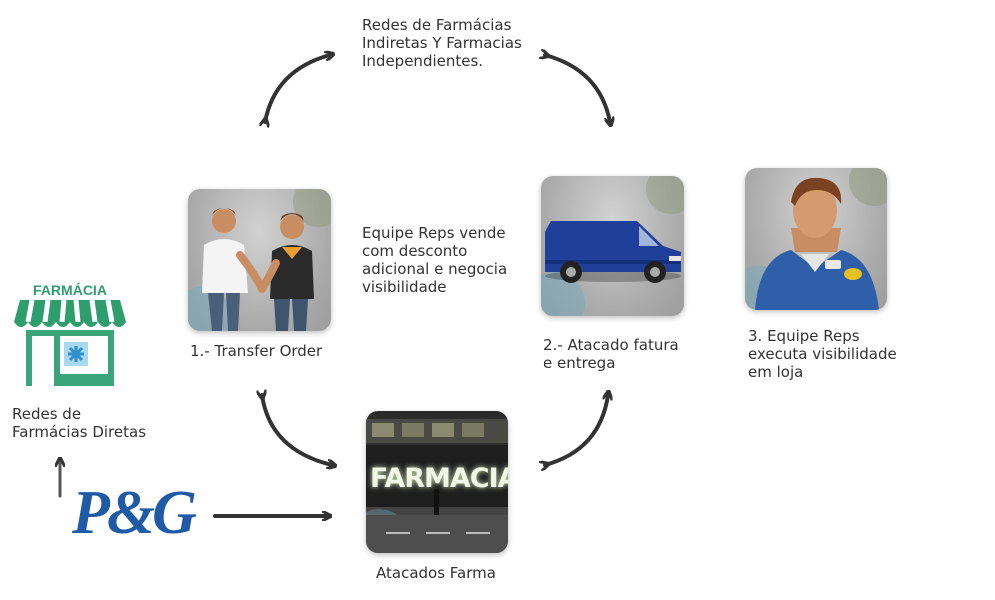 The height and width of the screenshot is (600, 995). What do you see at coordinates (611, 354) in the screenshot?
I see `step2-label: 2.- Atacado fatura e entrega` at bounding box center [611, 354].